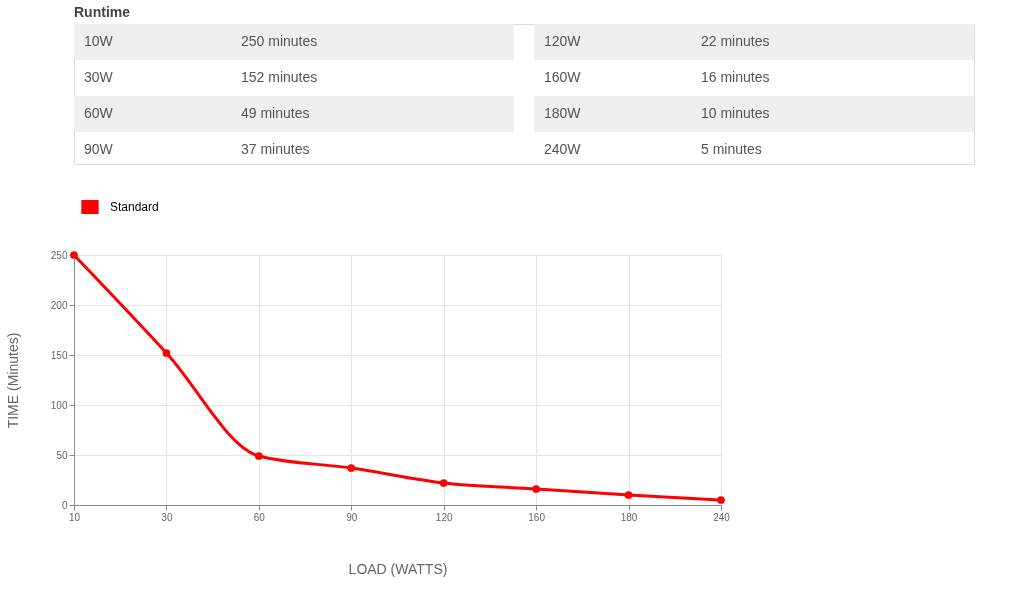  Describe the element at coordinates (99, 77) in the screenshot. I see `text: 30W` at that location.